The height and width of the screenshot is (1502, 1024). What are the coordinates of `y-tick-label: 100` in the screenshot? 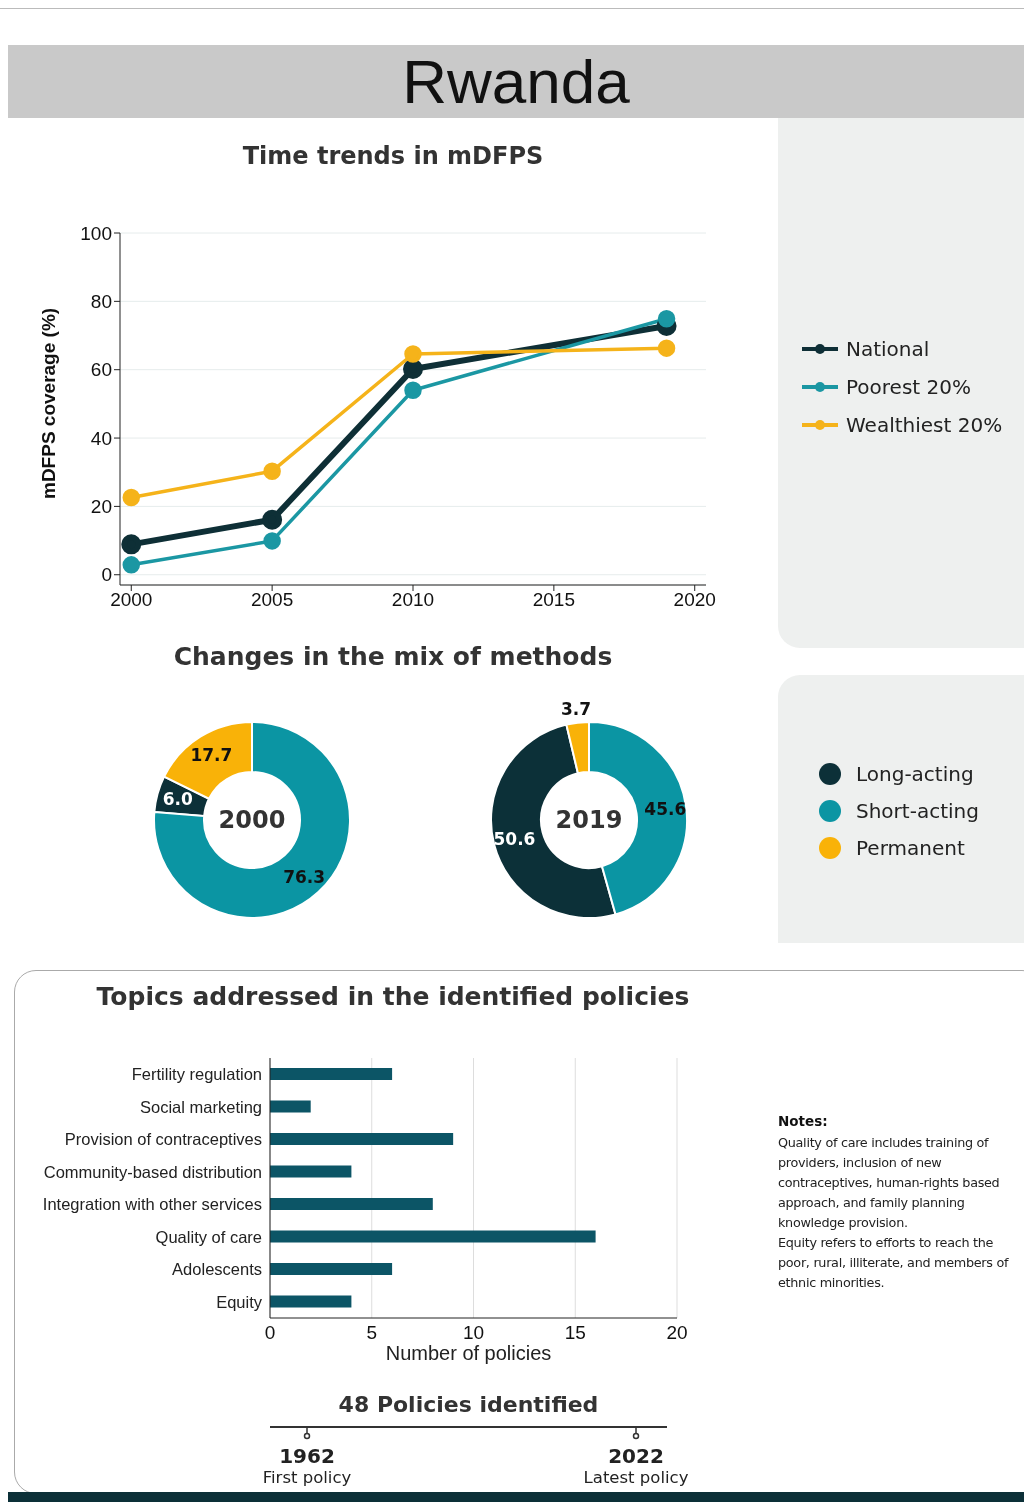 It's located at (96, 233).